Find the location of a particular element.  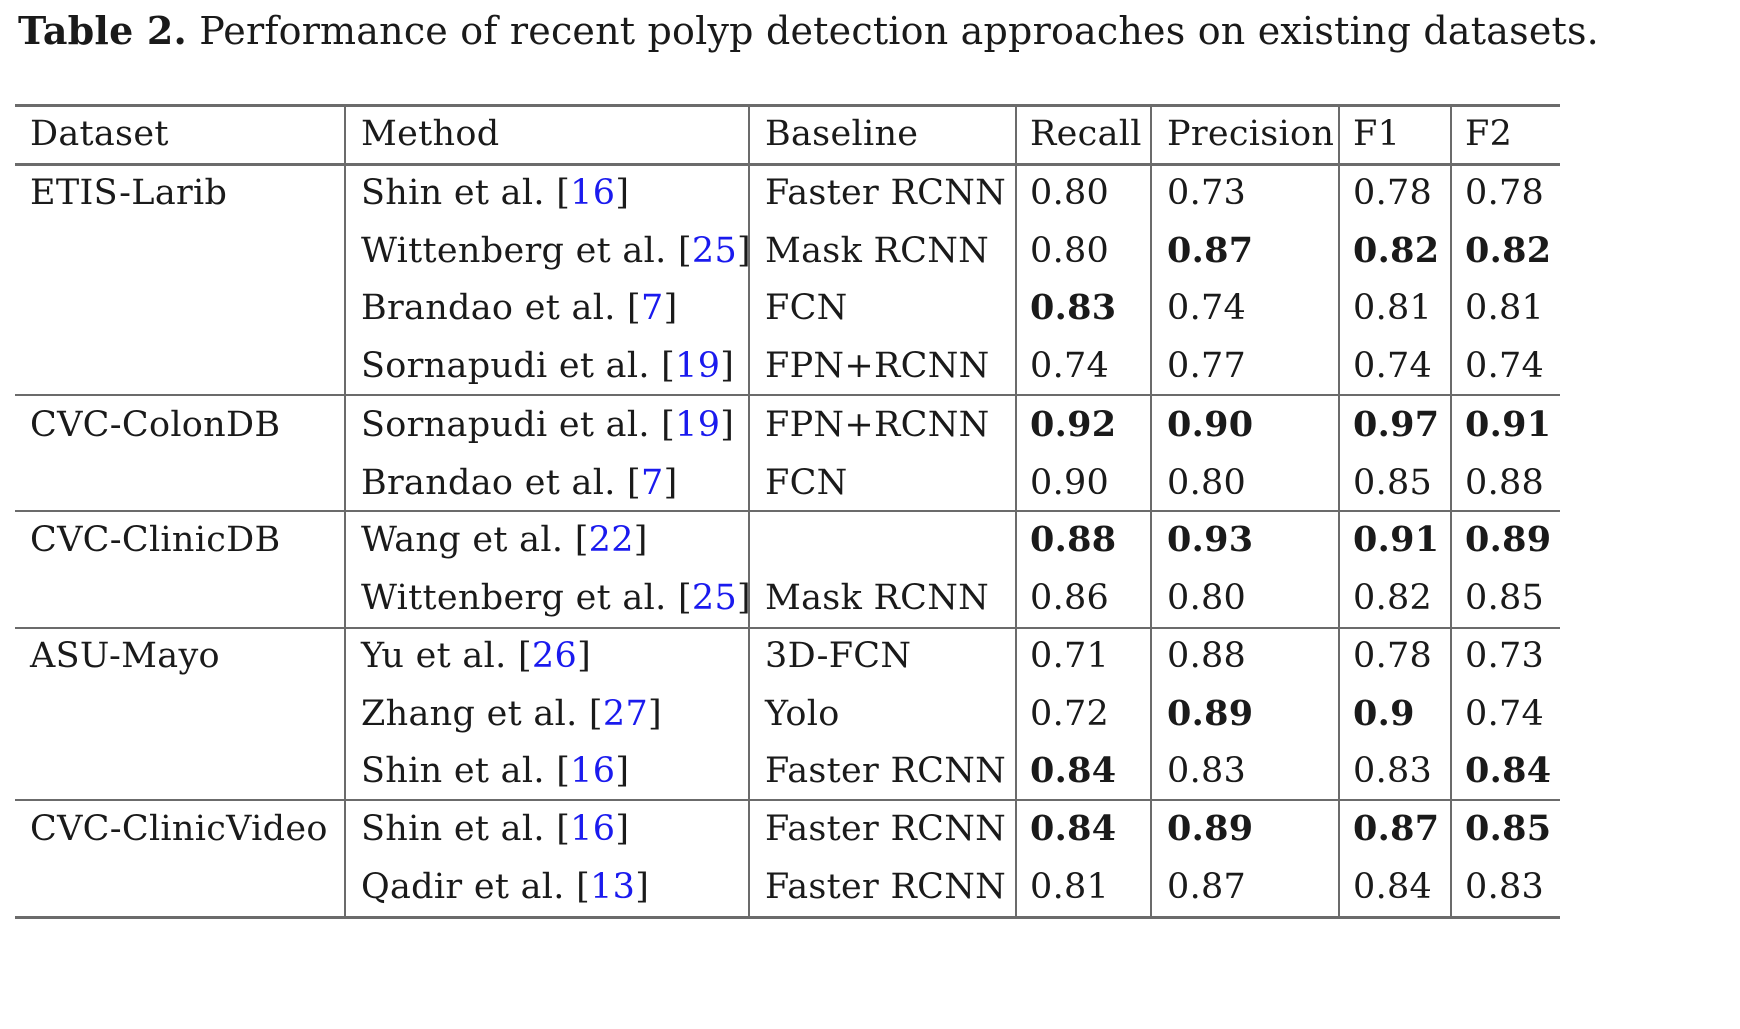

recall-value: 0.72 is located at coordinates (1070, 714).